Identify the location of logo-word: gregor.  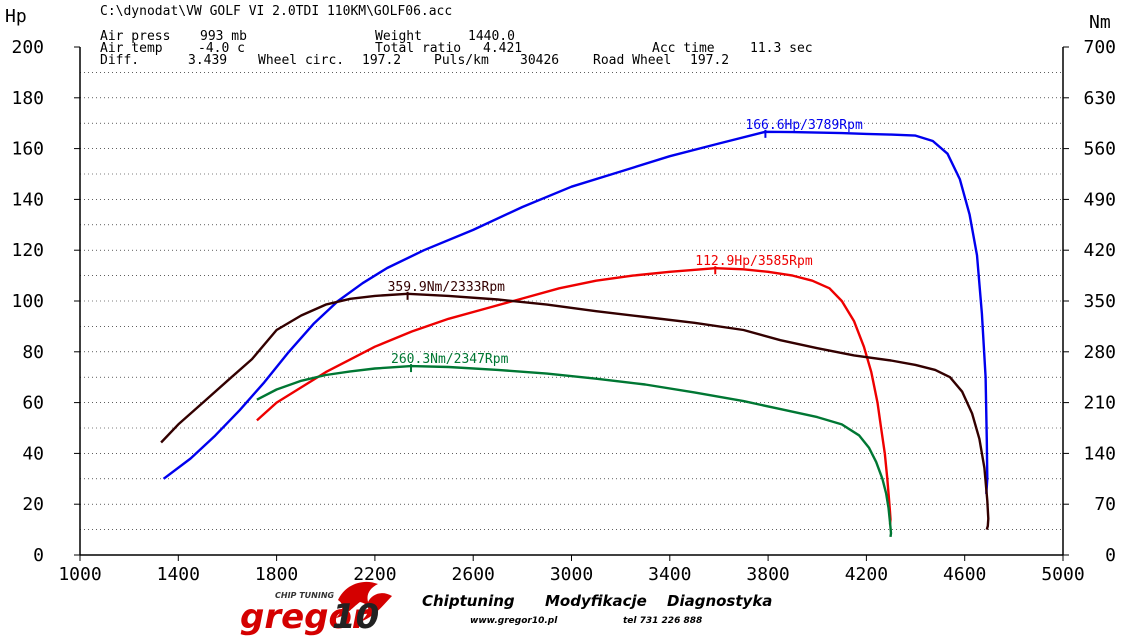
(305, 616).